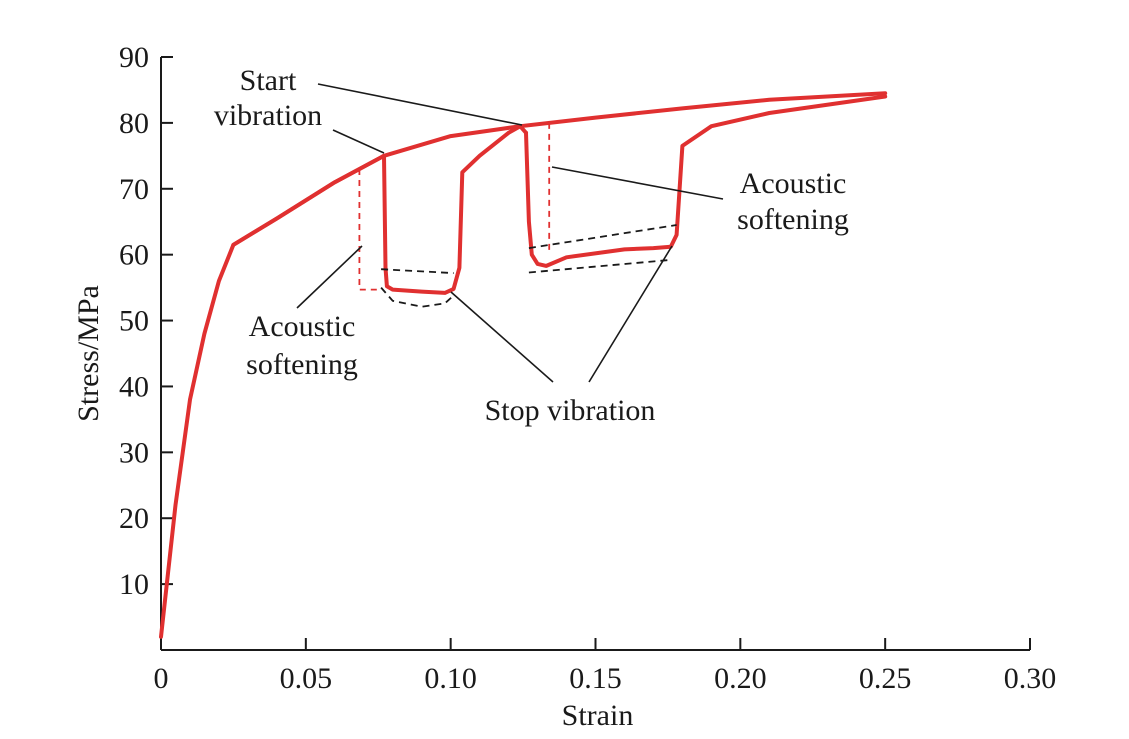 This screenshot has width=1129, height=739. I want to click on annotation-text: vibration, so click(268, 115).